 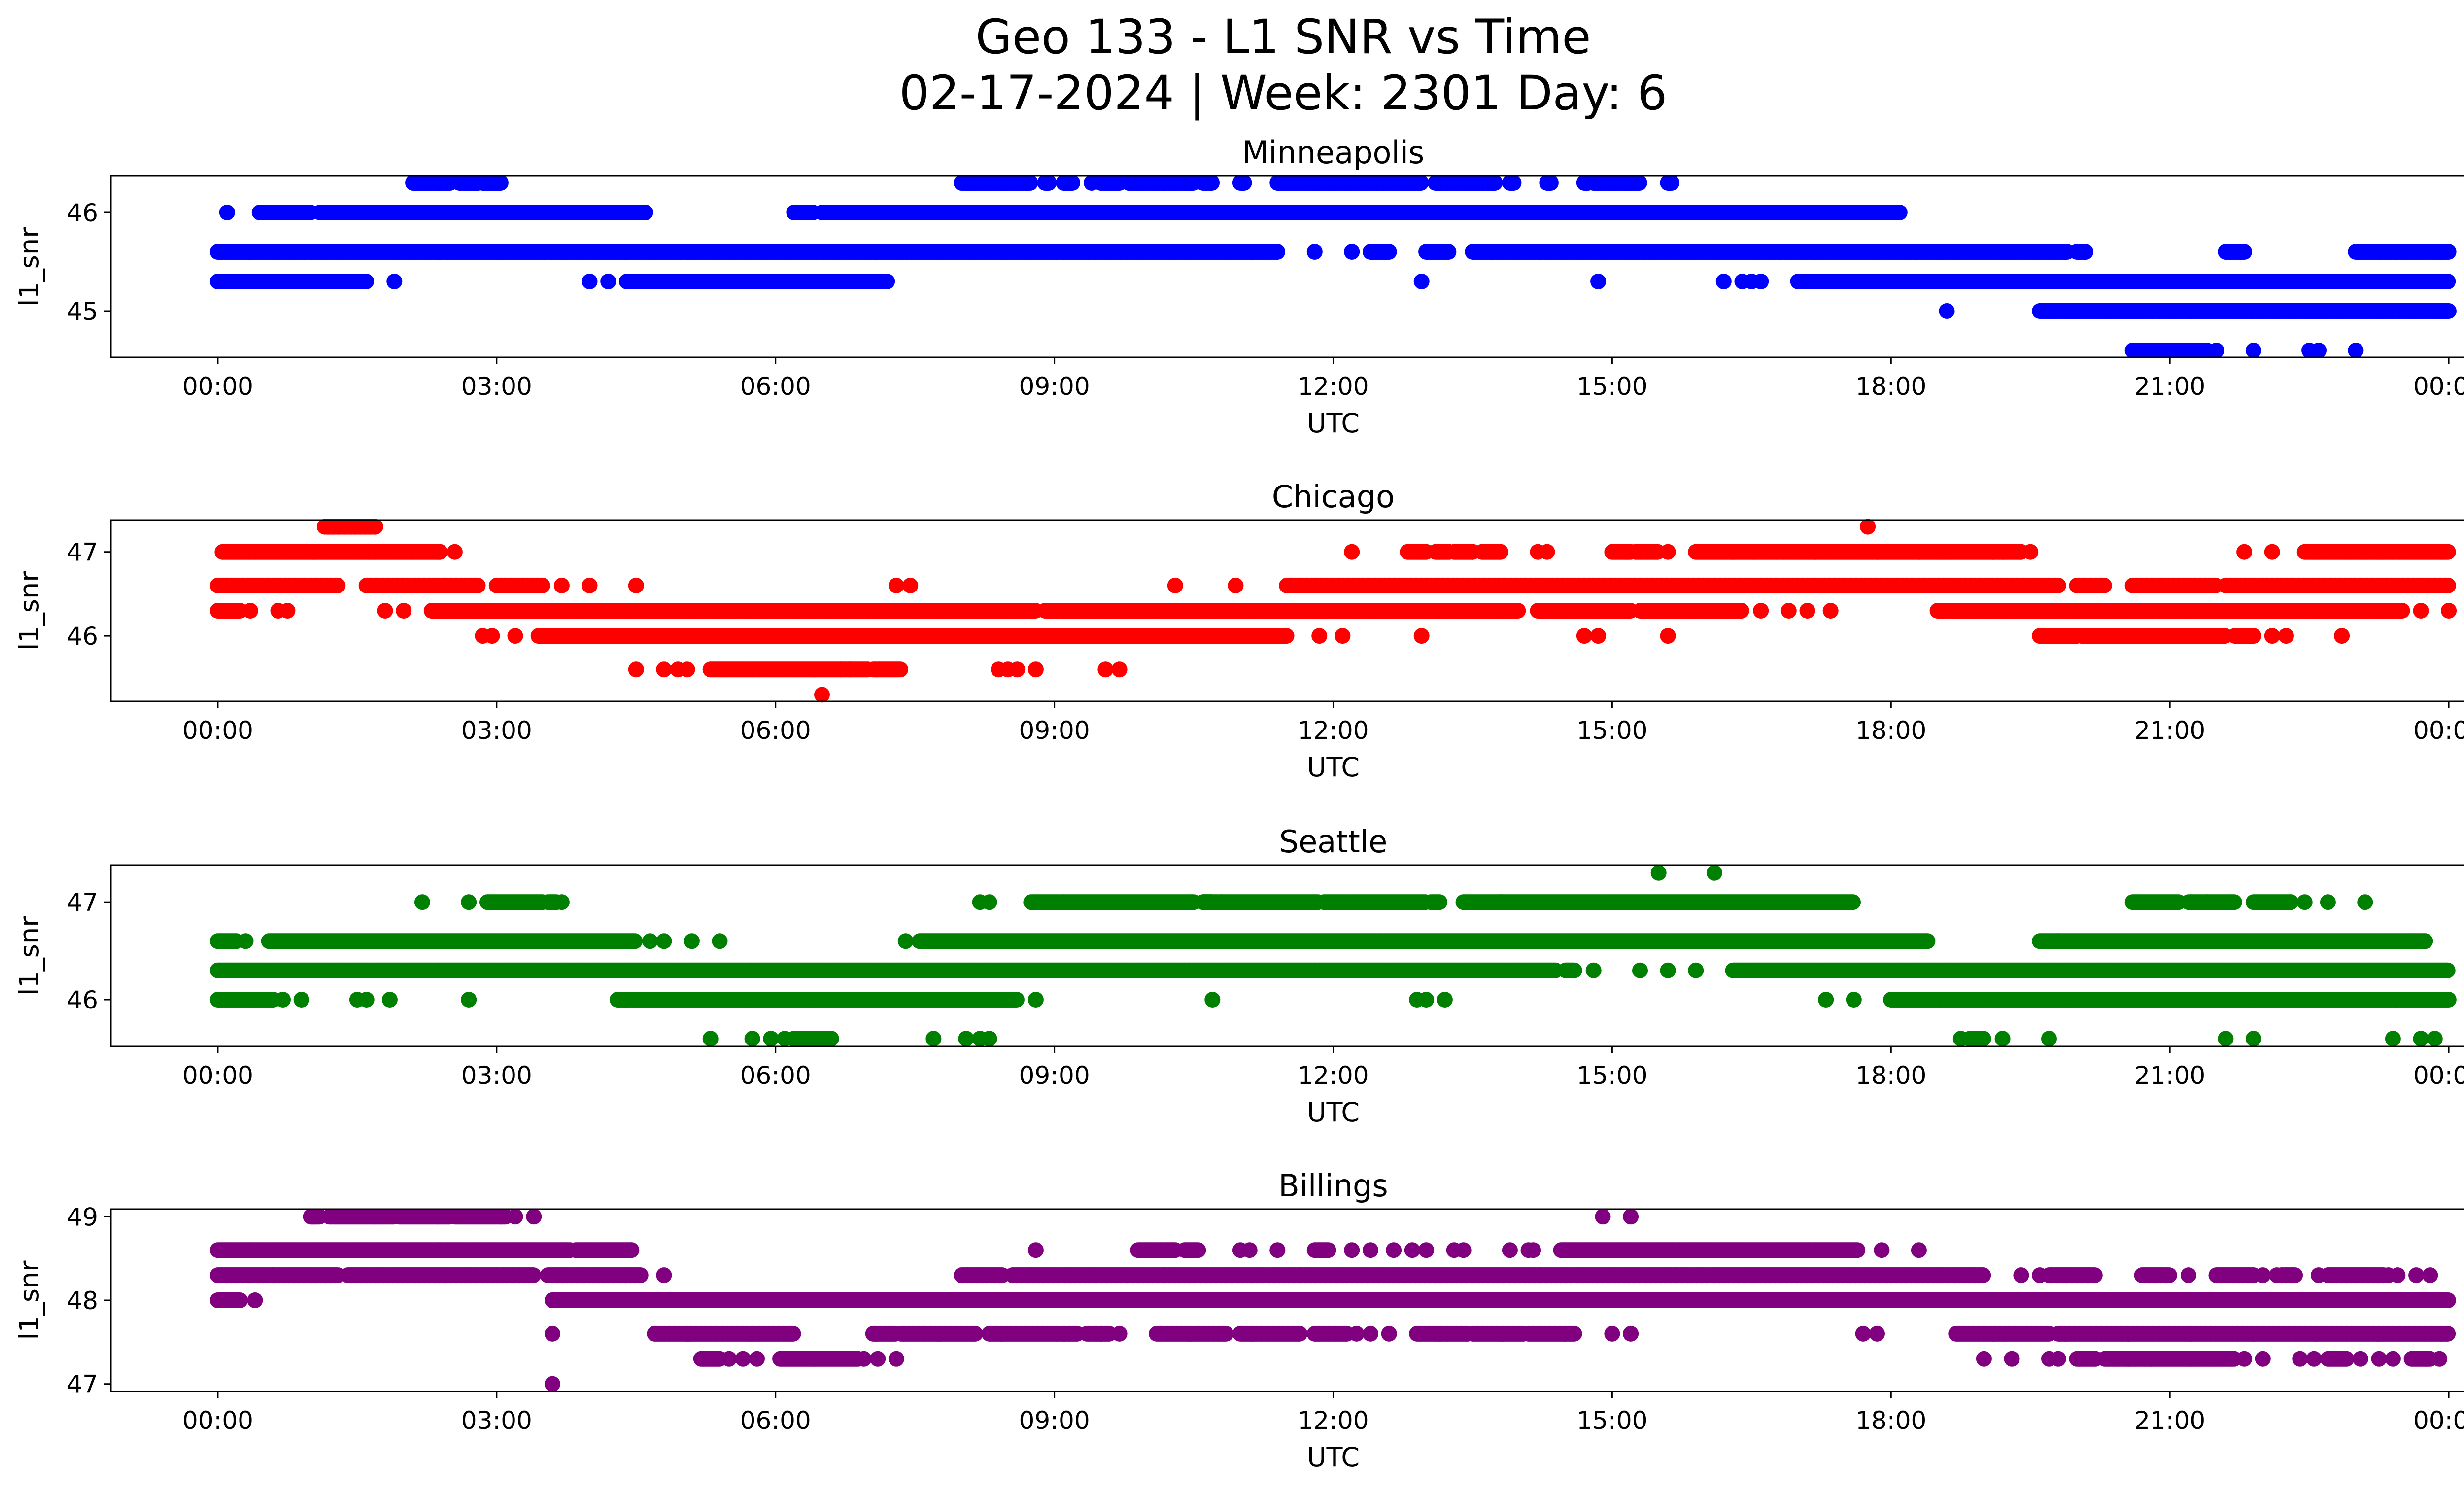 What do you see at coordinates (1333, 386) in the screenshot?
I see `x-tick-label: 12:00` at bounding box center [1333, 386].